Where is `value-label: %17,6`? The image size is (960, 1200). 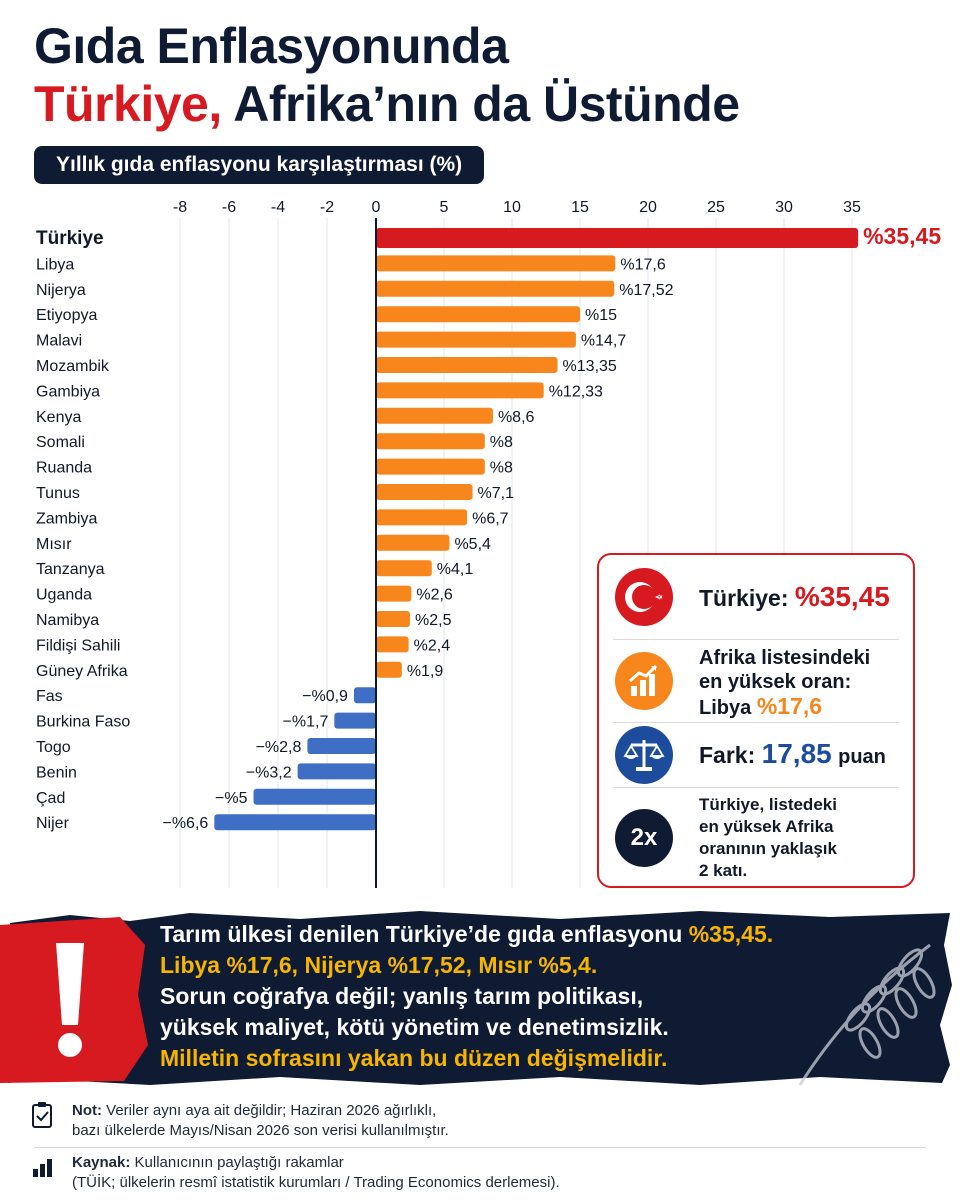
value-label: %17,6 is located at coordinates (642, 264).